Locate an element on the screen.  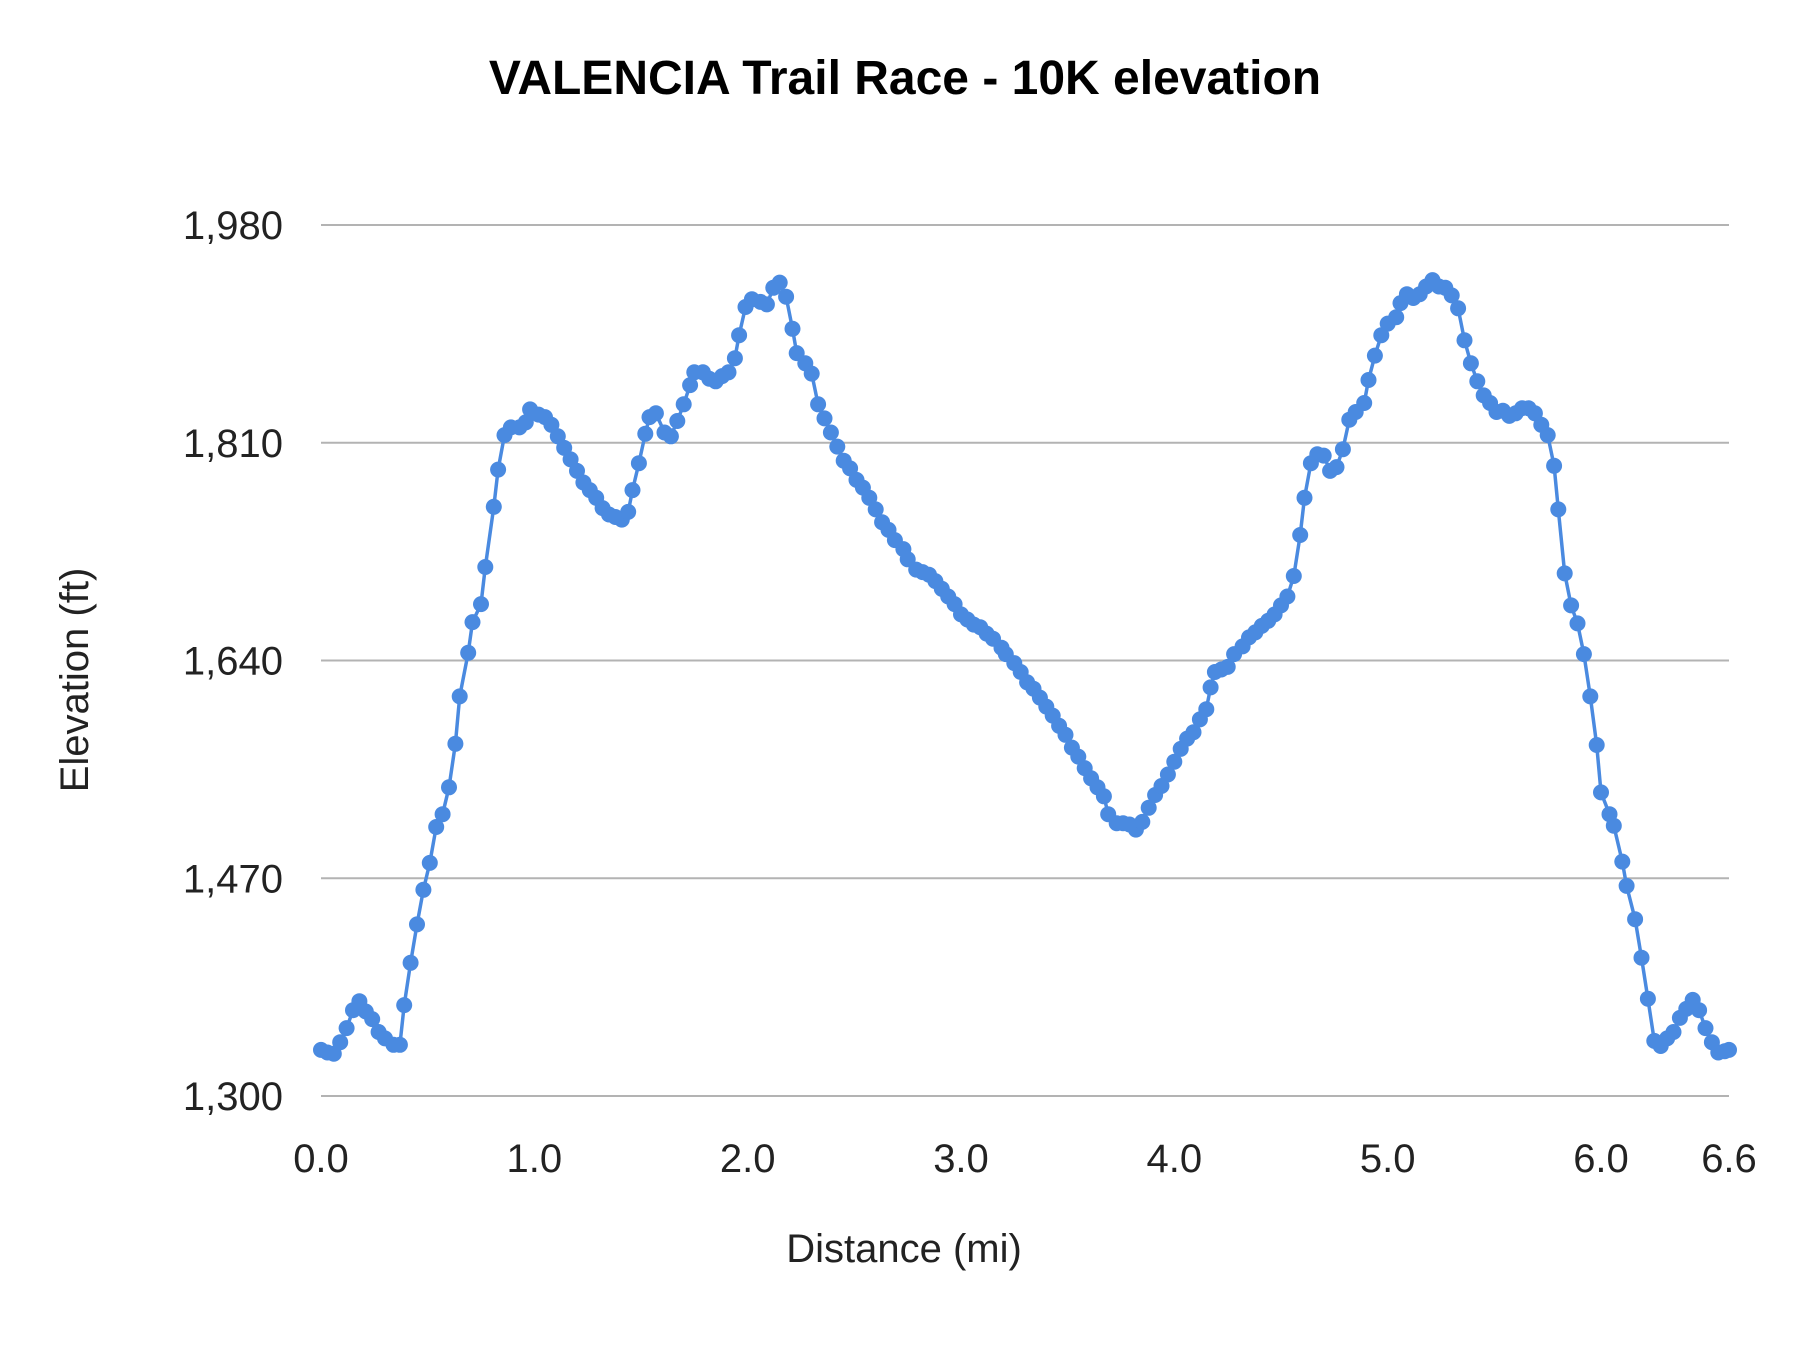
y-tick-label: 1,640 is located at coordinates (233, 662).